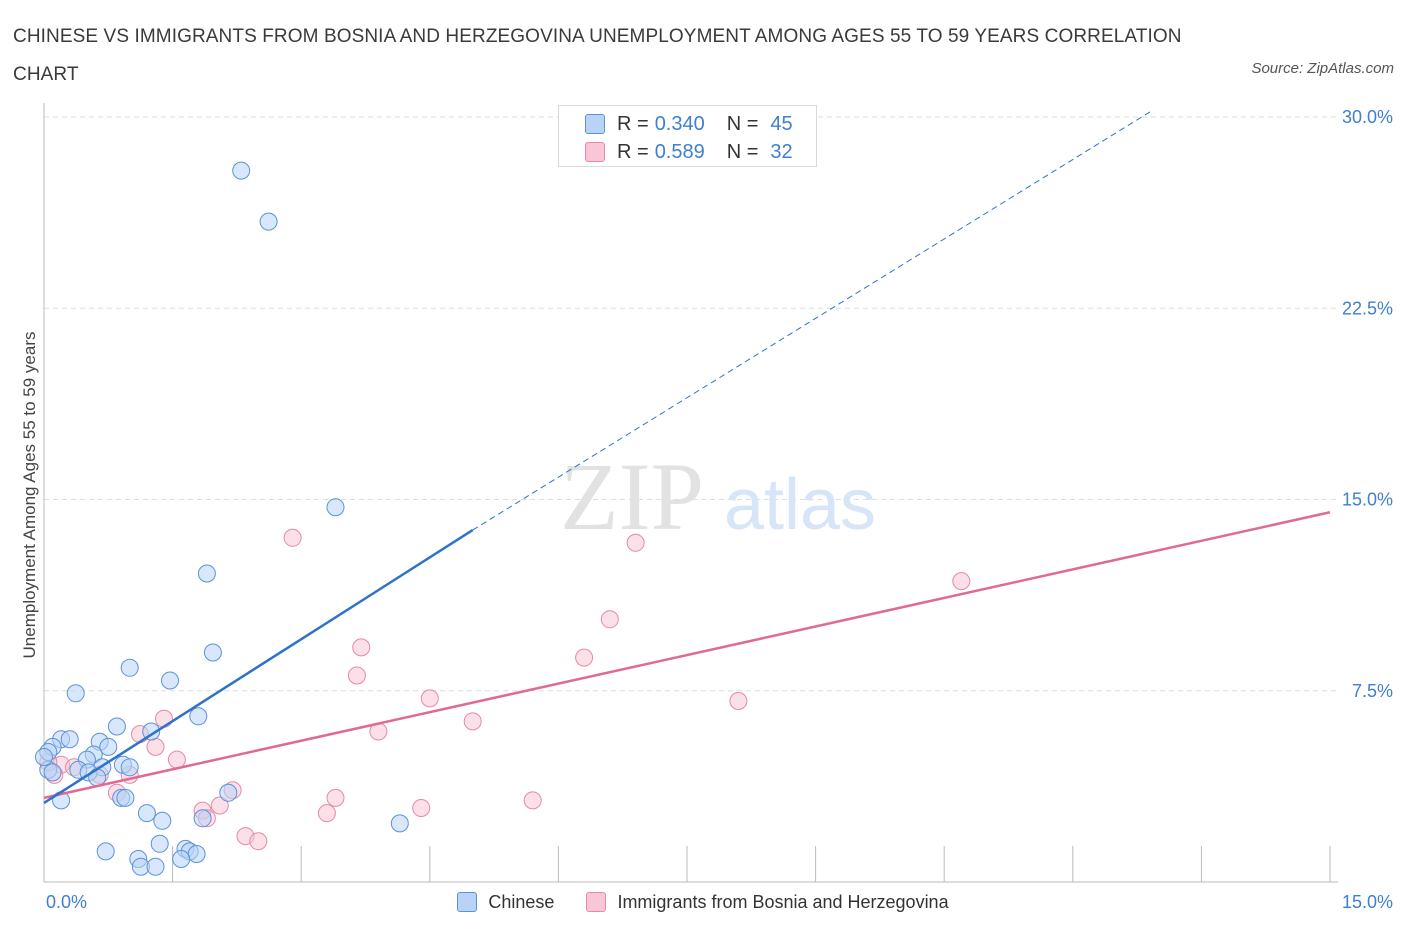 Image resolution: width=1406 pixels, height=930 pixels. Describe the element at coordinates (781, 123) in the screenshot. I see `legend-n-value: 45` at that location.